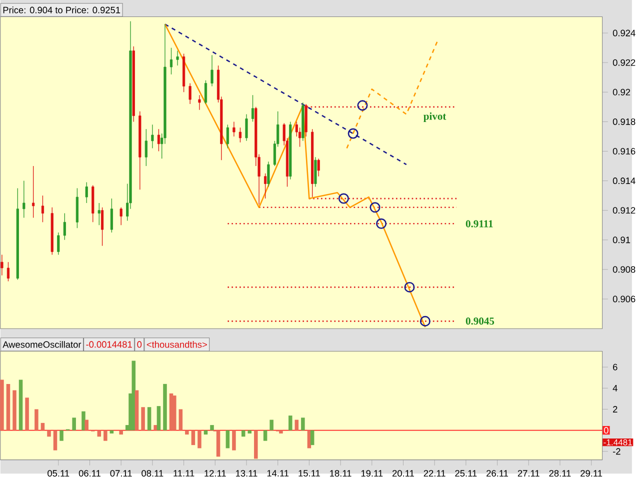 The width and height of the screenshot is (640, 481). What do you see at coordinates (624, 151) in the screenshot?
I see `y-tick-label: 0.916` at bounding box center [624, 151].